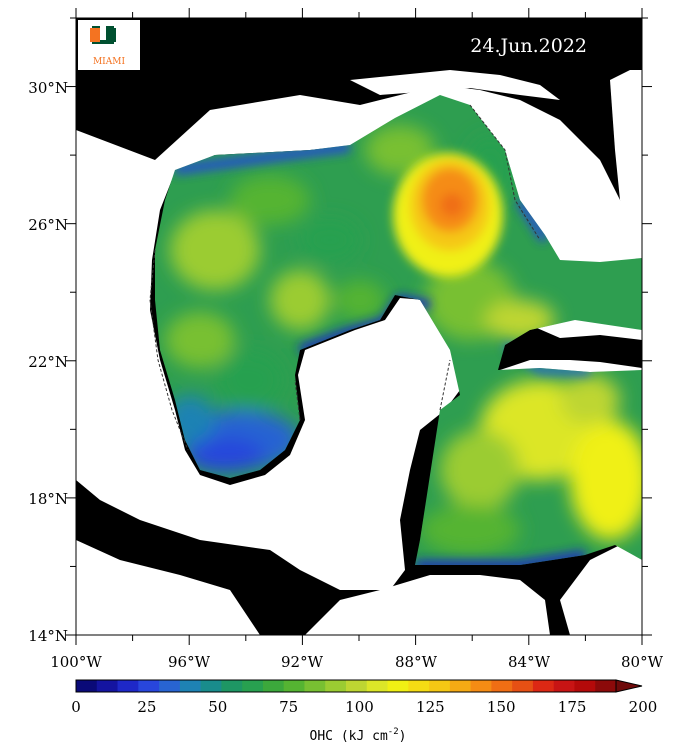 The image size is (680, 748). Describe the element at coordinates (629, 686) in the screenshot. I see `colorbar-extend-arrow` at that location.